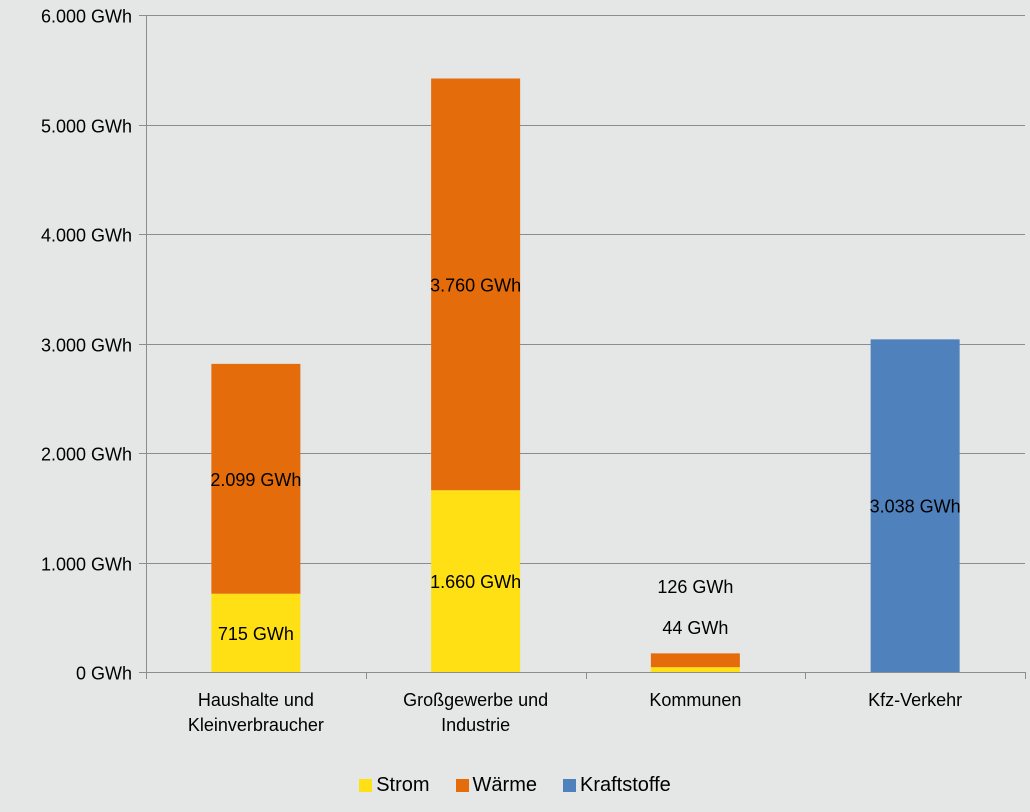  I want to click on y-tick-label: 3.000 GWh, so click(86, 346).